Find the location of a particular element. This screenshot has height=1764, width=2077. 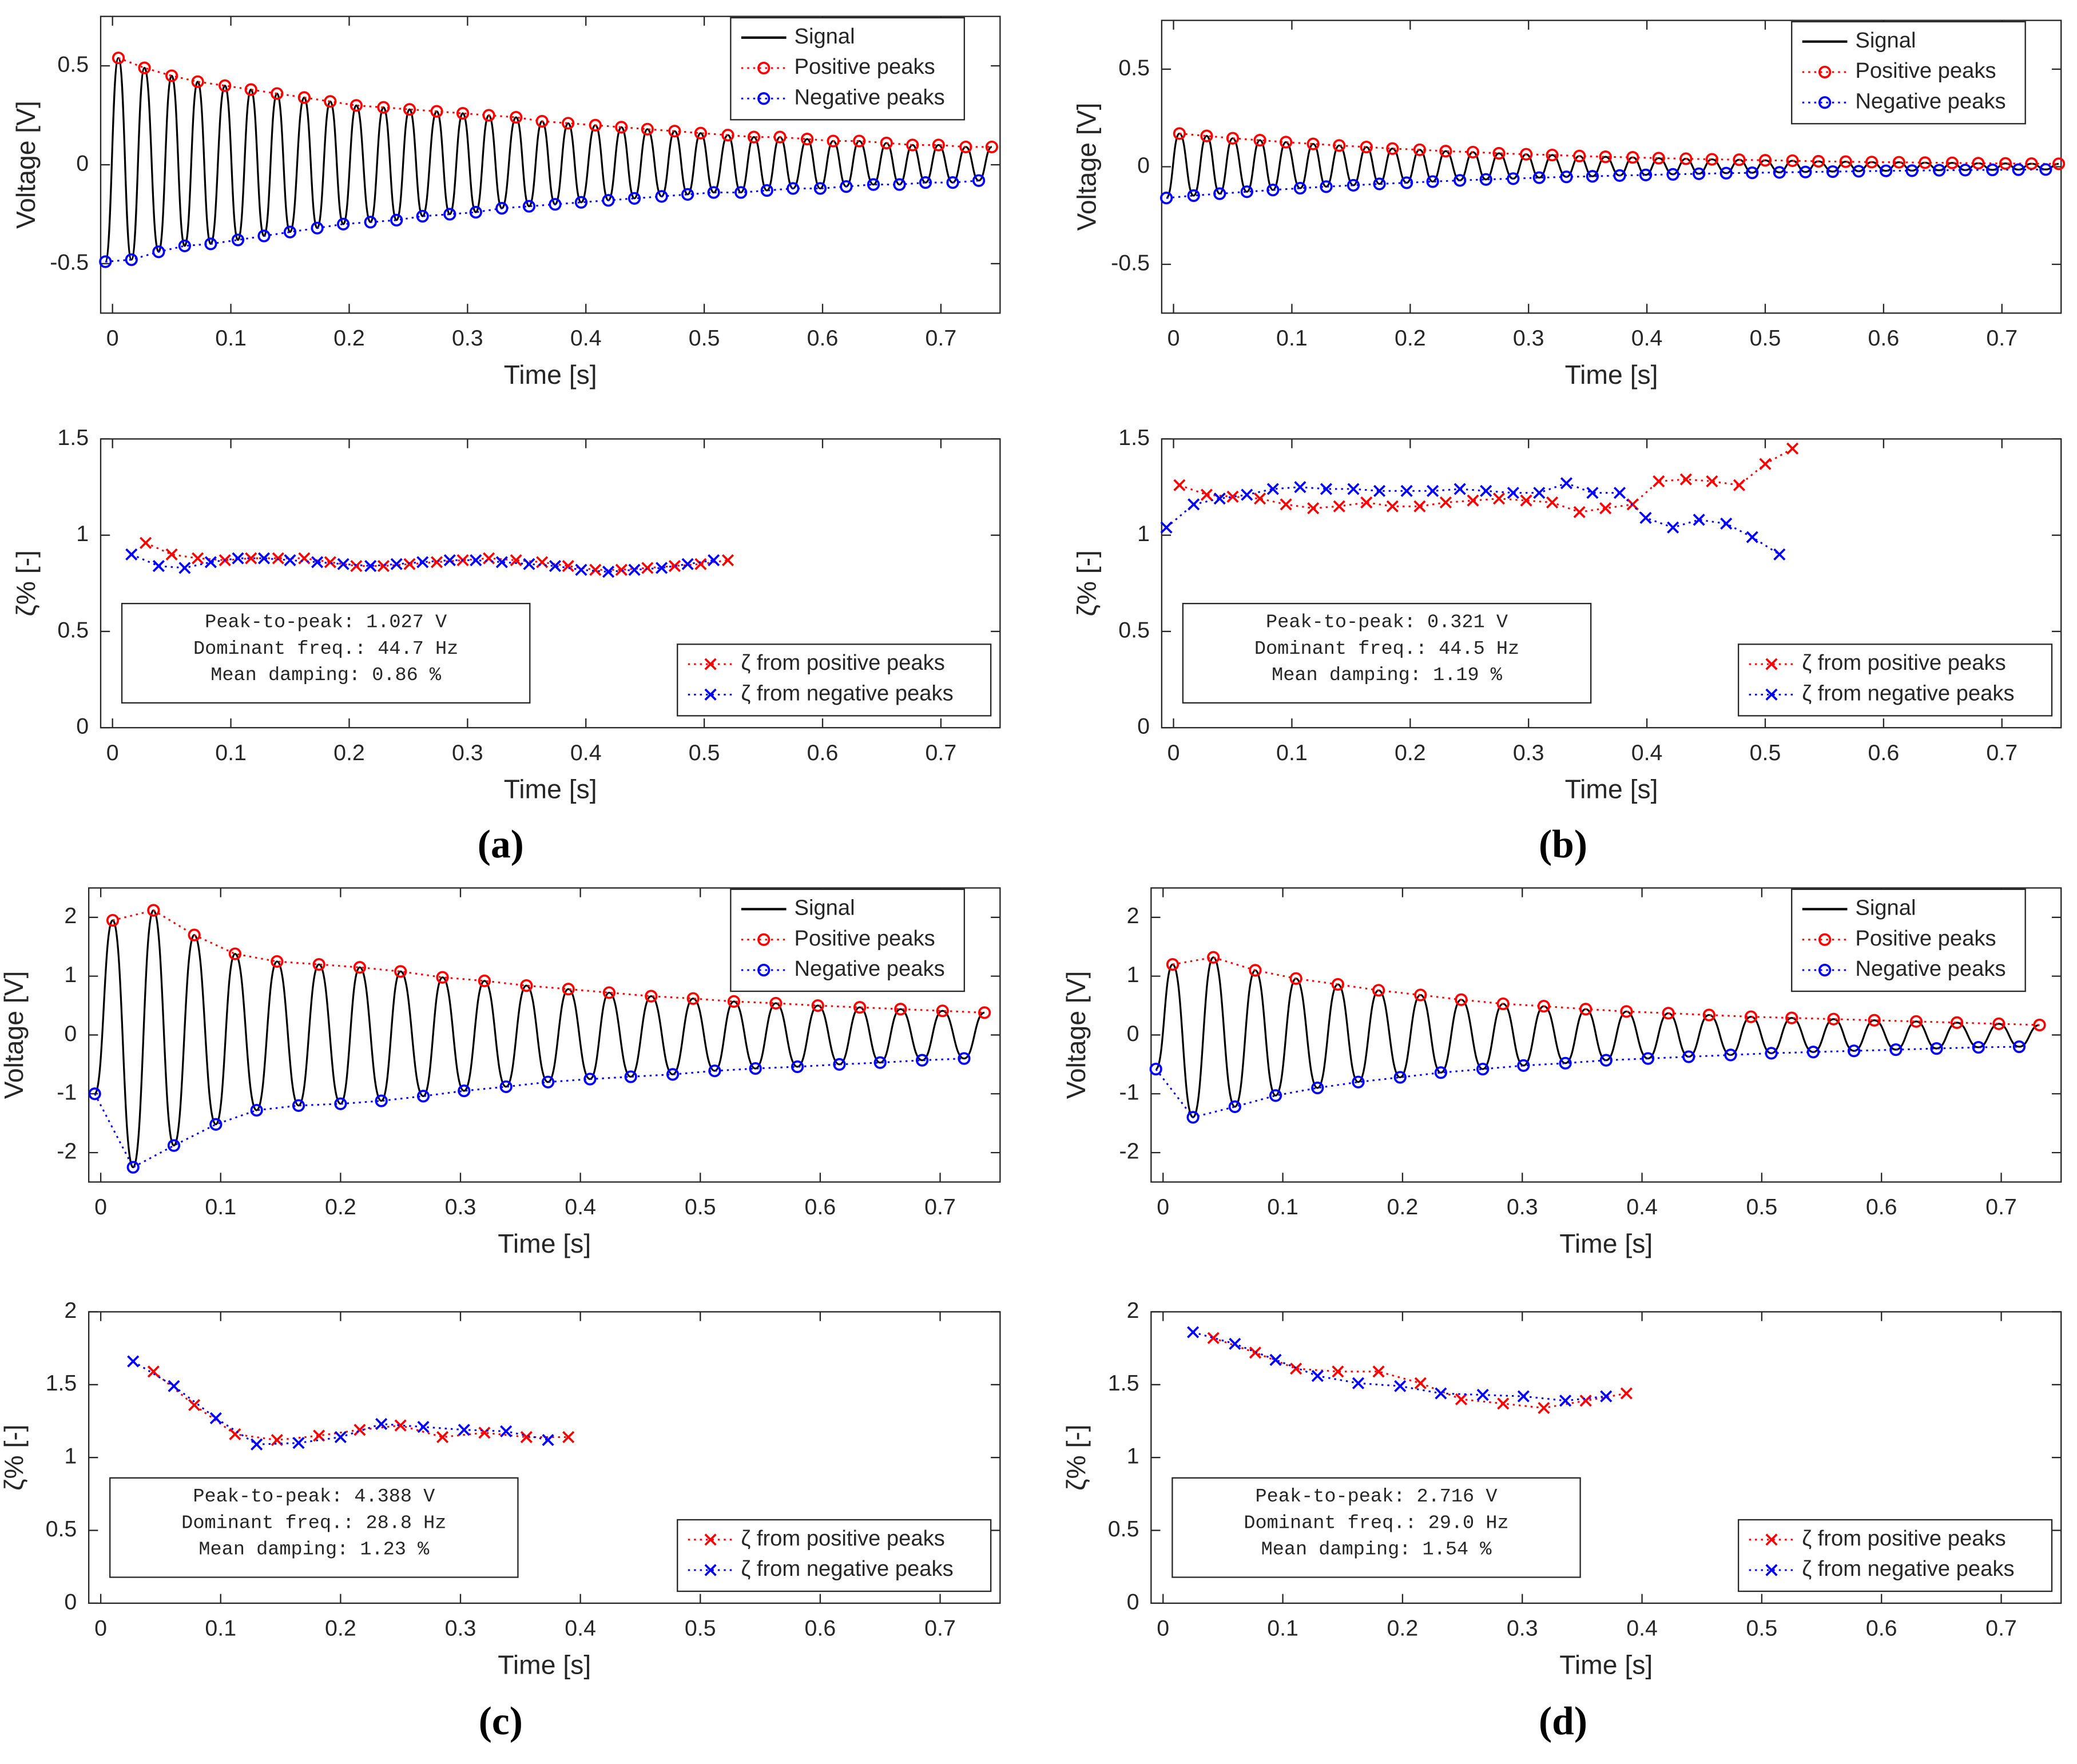

y-axis-label: ζ% [-] is located at coordinates (26, 583).